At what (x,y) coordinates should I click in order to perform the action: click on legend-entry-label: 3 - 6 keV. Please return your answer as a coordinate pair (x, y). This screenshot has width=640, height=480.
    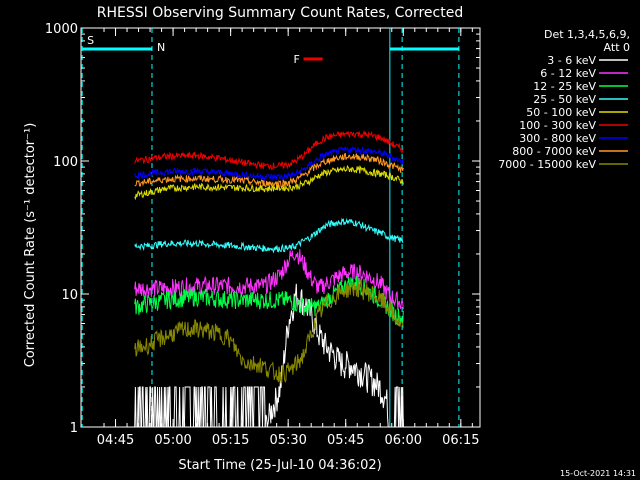
    Looking at the image, I should click on (571, 60).